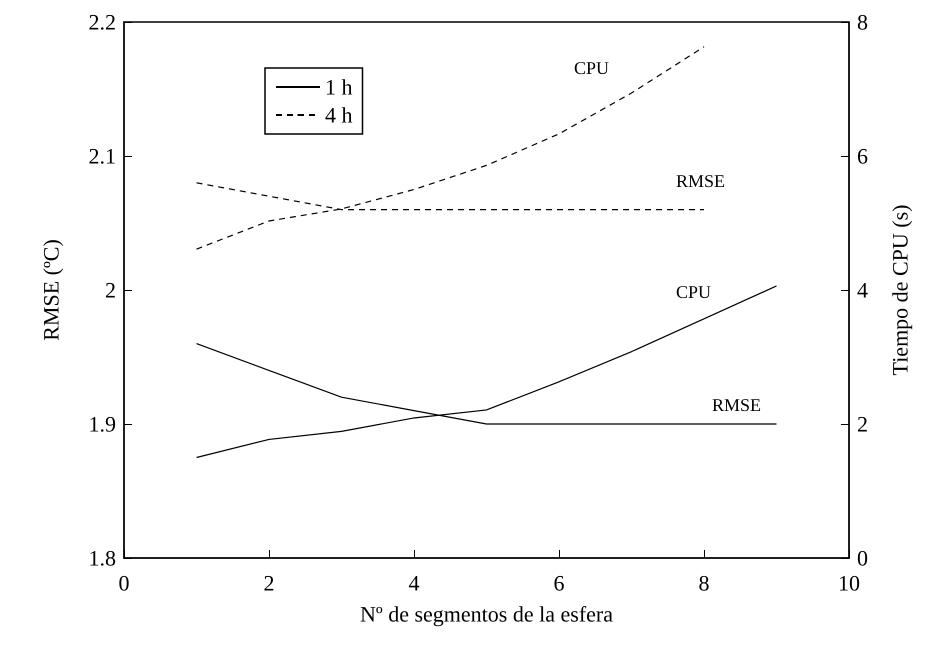 The height and width of the screenshot is (658, 947). Describe the element at coordinates (102, 156) in the screenshot. I see `y-tick-label: 2.1` at that location.